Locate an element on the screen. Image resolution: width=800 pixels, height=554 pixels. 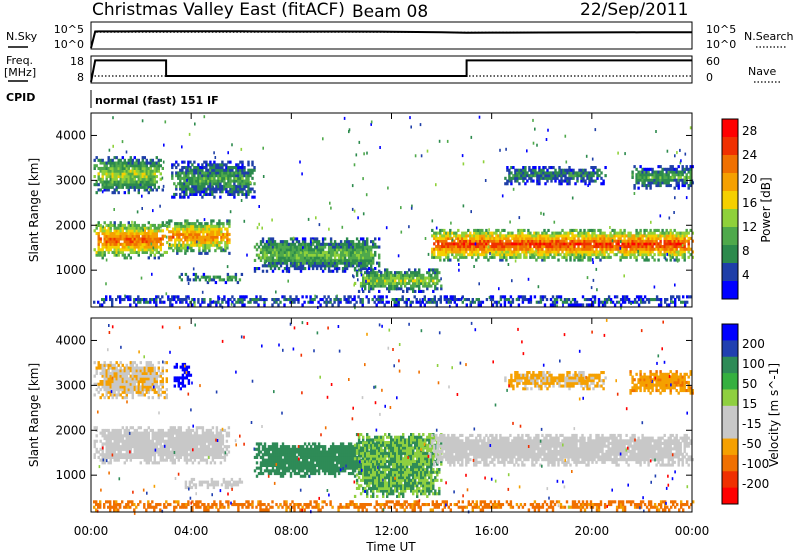
power-echo-region is located at coordinates (130, 240).